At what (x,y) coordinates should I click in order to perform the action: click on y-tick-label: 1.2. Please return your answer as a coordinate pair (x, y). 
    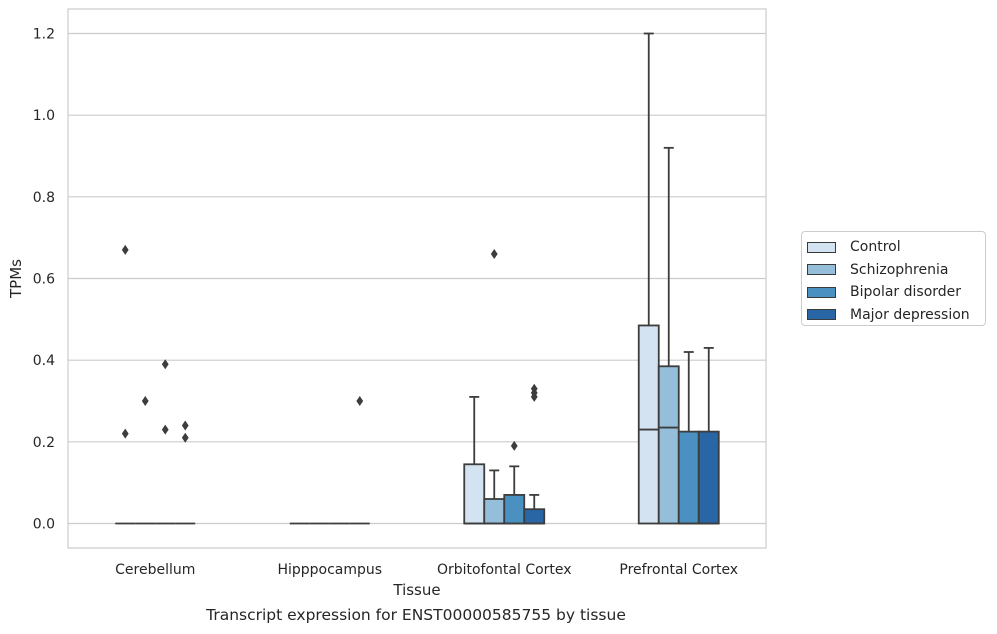
    Looking at the image, I should click on (44, 35).